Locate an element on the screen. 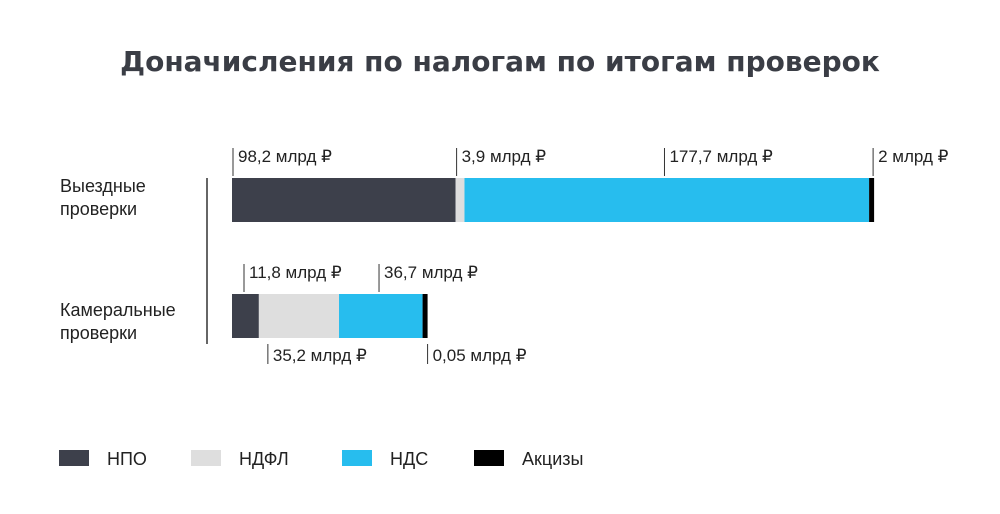  category-label-kameralnye: Камеральные проверки is located at coordinates (118, 321).